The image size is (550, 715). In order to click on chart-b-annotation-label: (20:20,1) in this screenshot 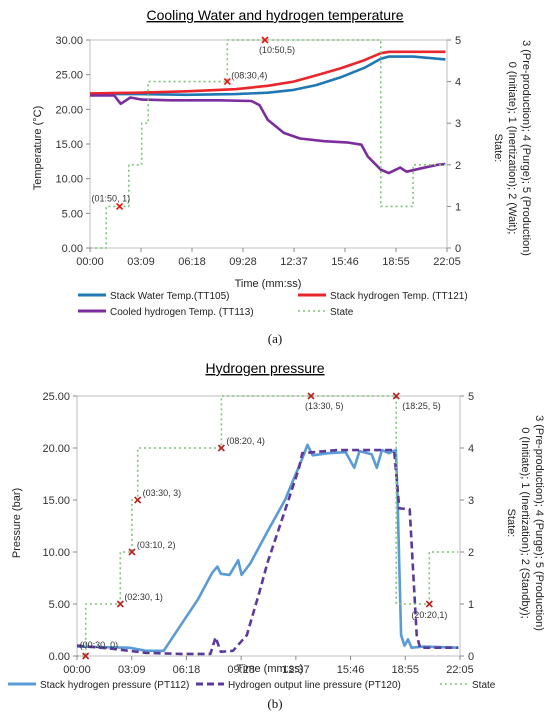, I will do `click(429, 615)`.